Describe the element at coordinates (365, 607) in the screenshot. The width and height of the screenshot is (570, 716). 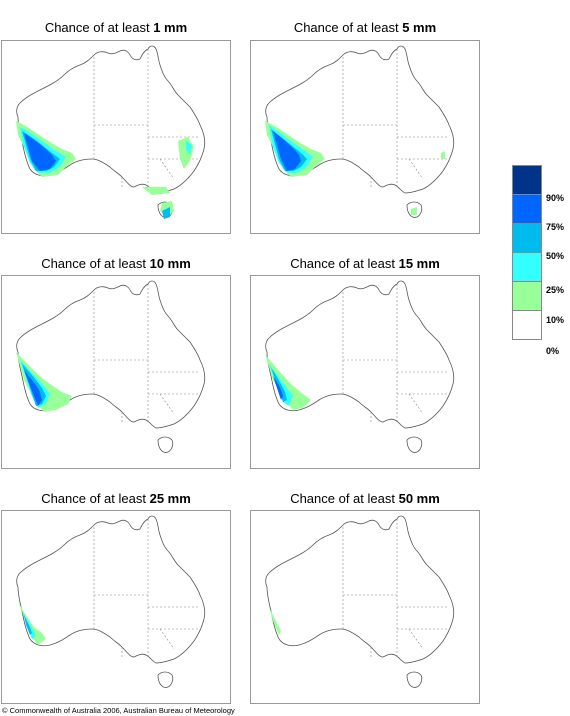
I see `map-50mm` at that location.